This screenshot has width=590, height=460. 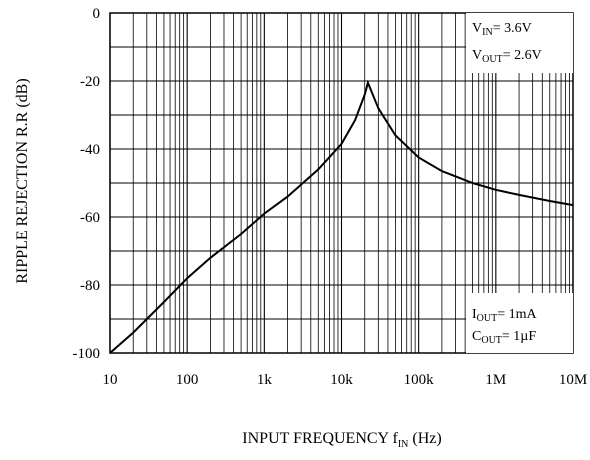 What do you see at coordinates (87, 354) in the screenshot?
I see `y-tick-label: -100` at bounding box center [87, 354].